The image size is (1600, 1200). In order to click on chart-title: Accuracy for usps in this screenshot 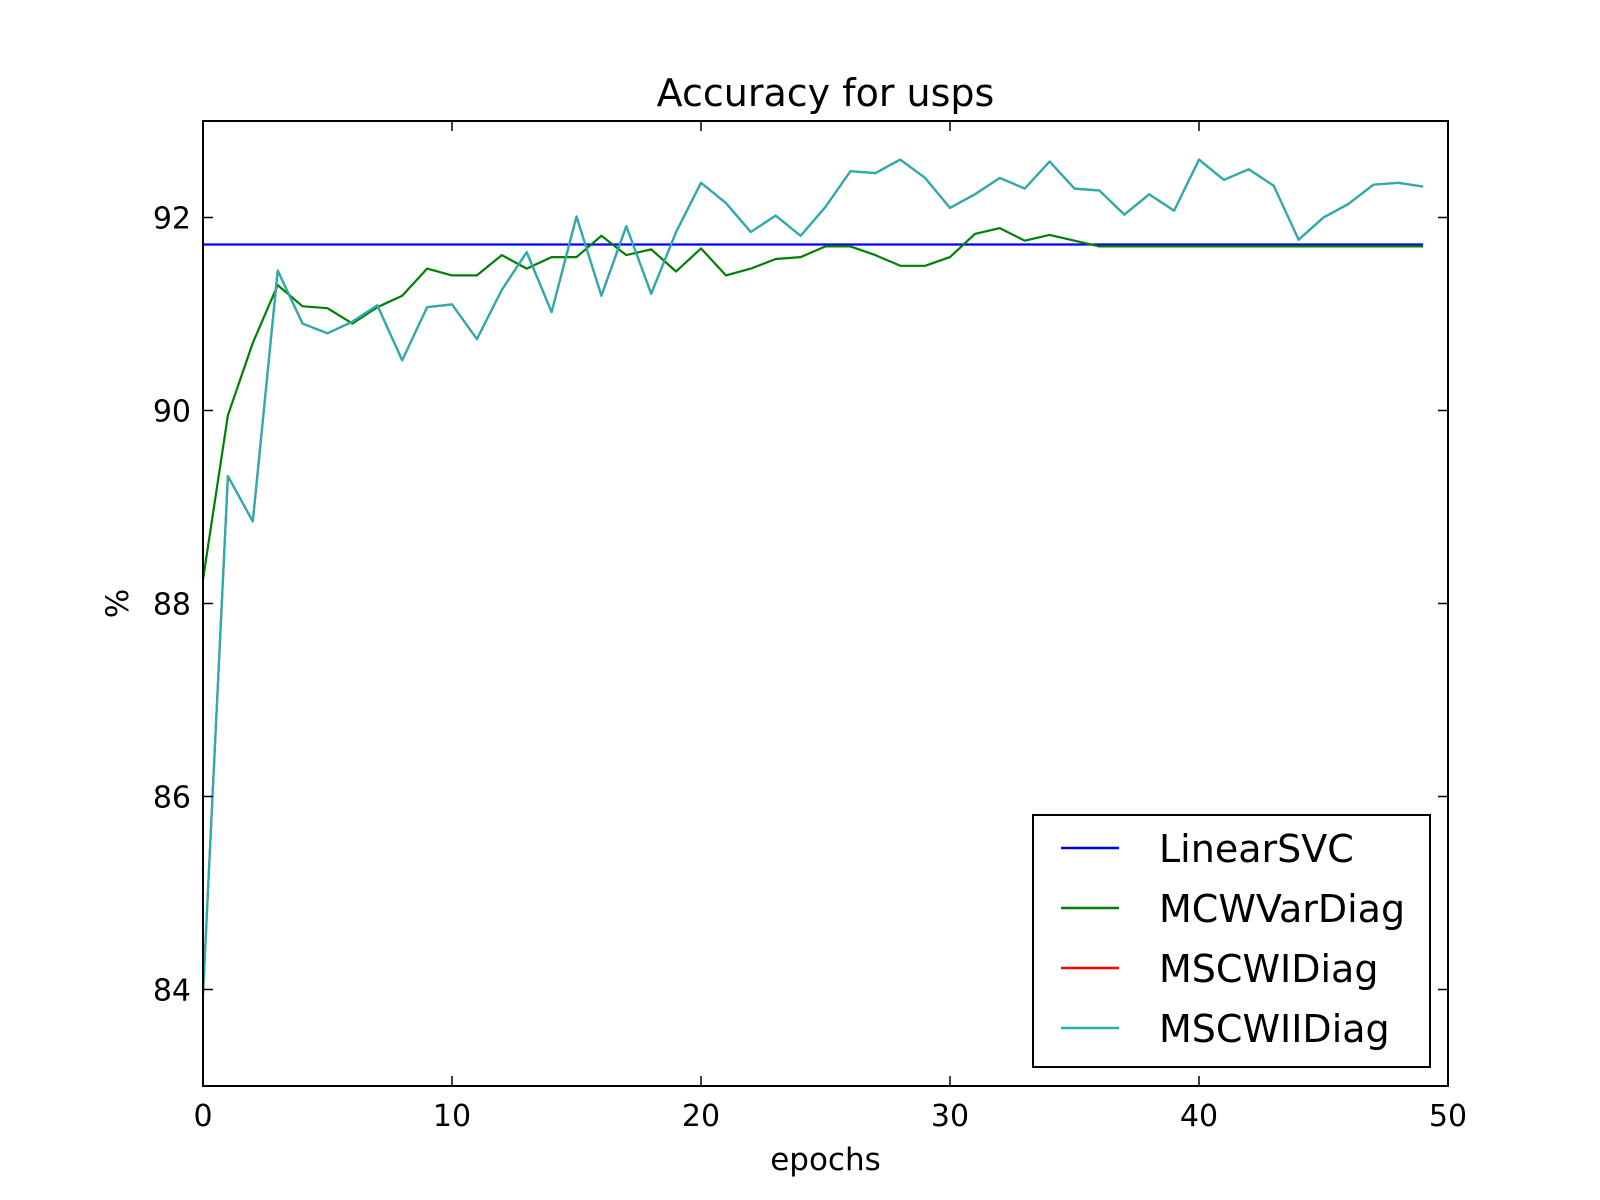, I will do `click(826, 93)`.